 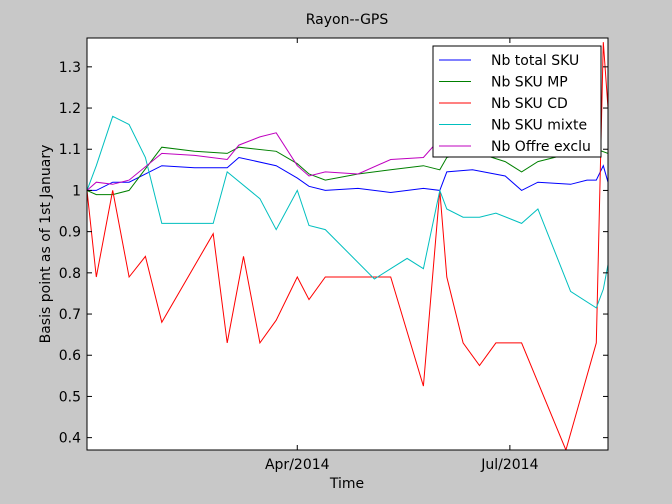 I want to click on legend-label: Nb Offre exclu, so click(x=541, y=147).